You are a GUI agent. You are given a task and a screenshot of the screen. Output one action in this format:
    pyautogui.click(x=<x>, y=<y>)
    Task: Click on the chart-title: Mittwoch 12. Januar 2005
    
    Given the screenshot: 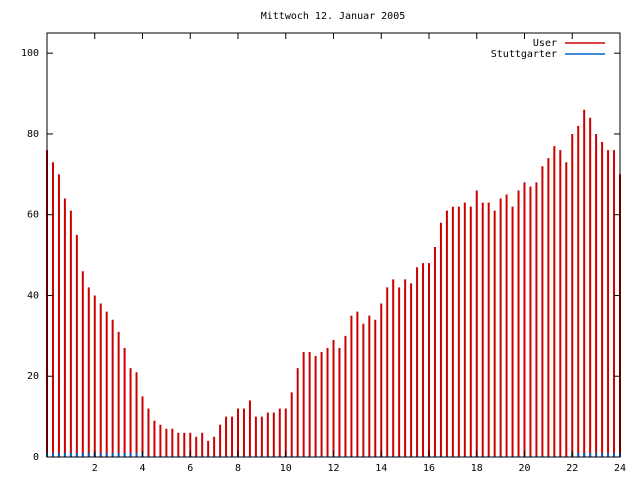 What is the action you would take?
    pyautogui.click(x=333, y=16)
    